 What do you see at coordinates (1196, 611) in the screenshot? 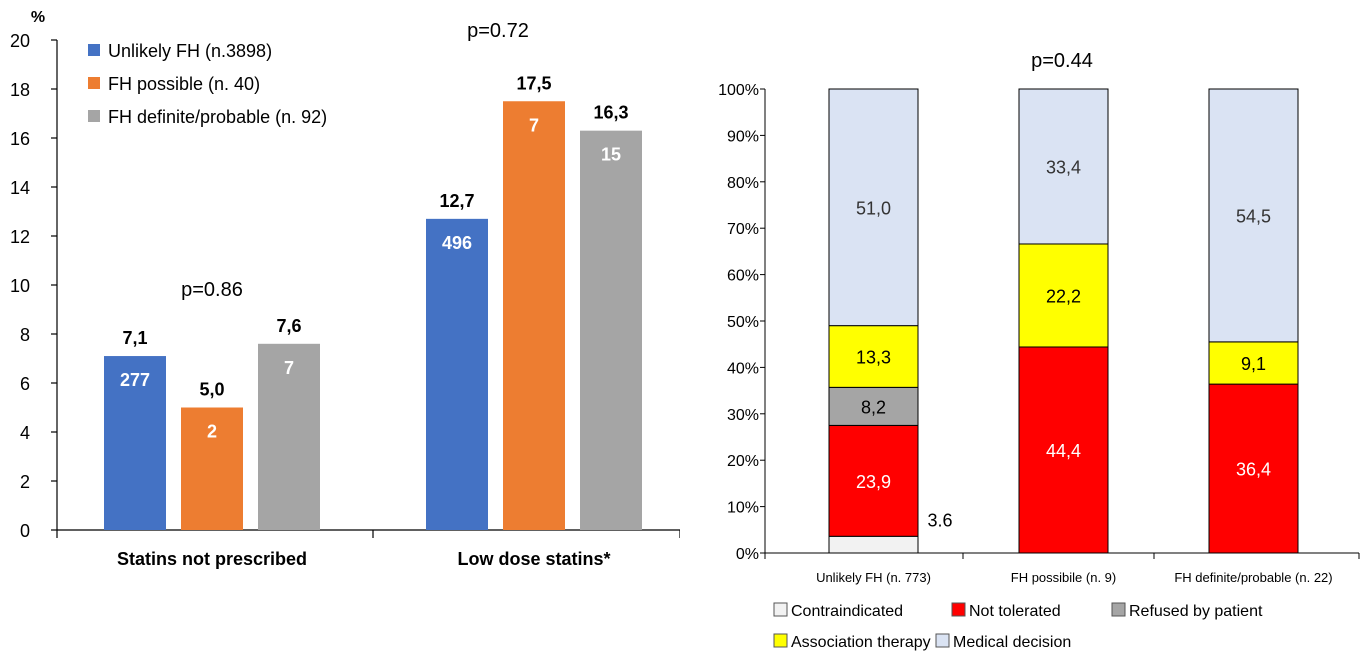
I see `legend-label: Refused by patient` at bounding box center [1196, 611].